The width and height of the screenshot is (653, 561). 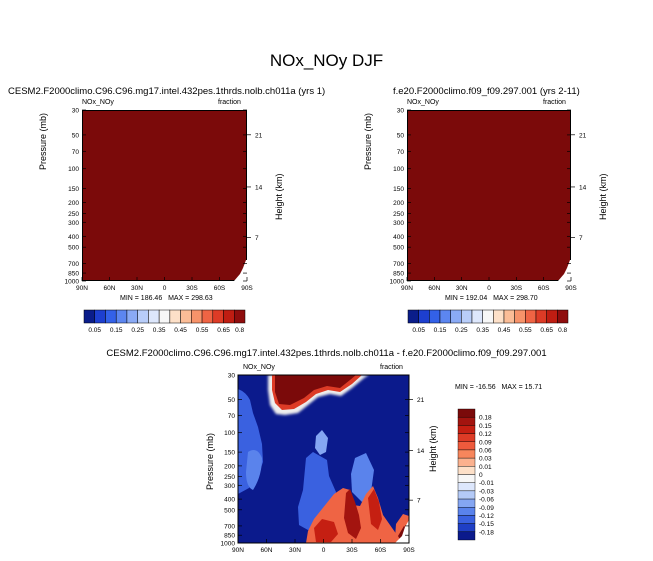 I want to click on colorbar-2-label-4: 0.45, so click(x=504, y=330).